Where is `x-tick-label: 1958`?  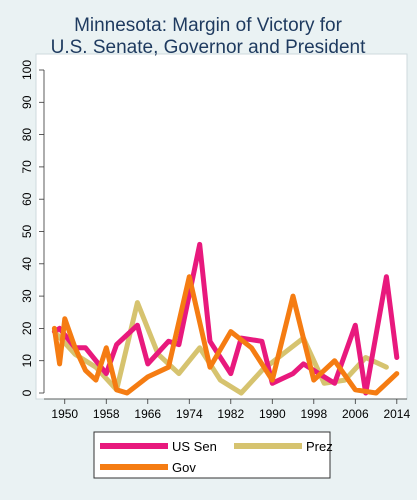
x-tick-label: 1958 is located at coordinates (106, 414).